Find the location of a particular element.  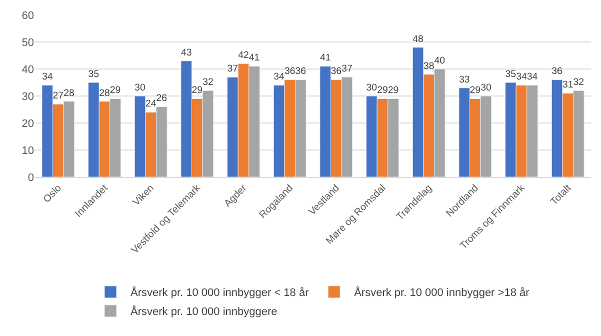

legend-label: Årsverk pr. 10 000 innbygger < 18 år is located at coordinates (220, 293).